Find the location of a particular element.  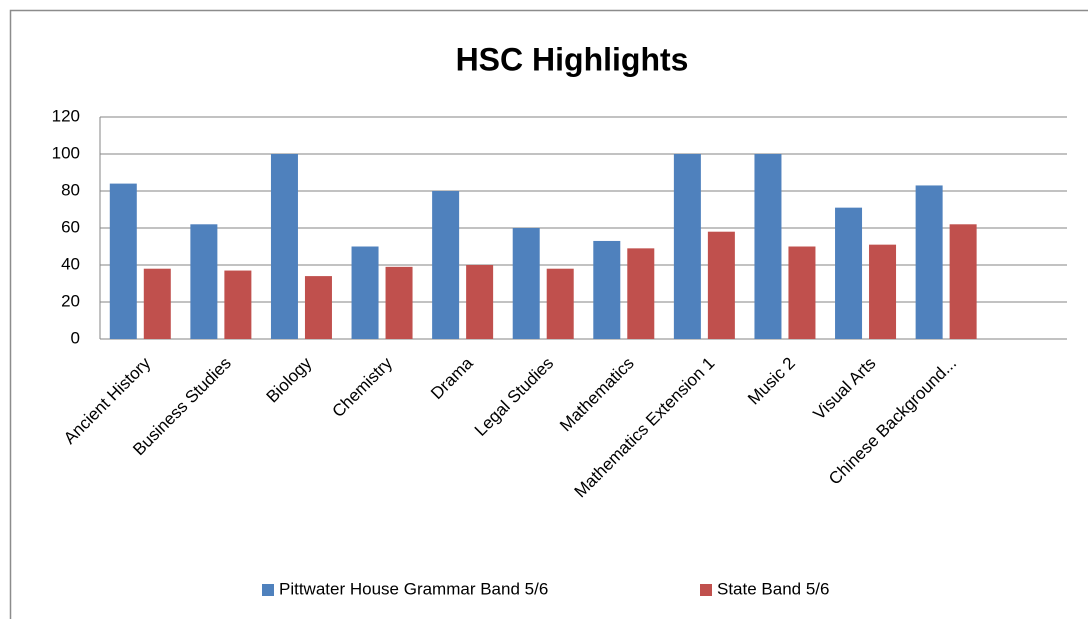

y-tick-label: 80 is located at coordinates (70, 189).